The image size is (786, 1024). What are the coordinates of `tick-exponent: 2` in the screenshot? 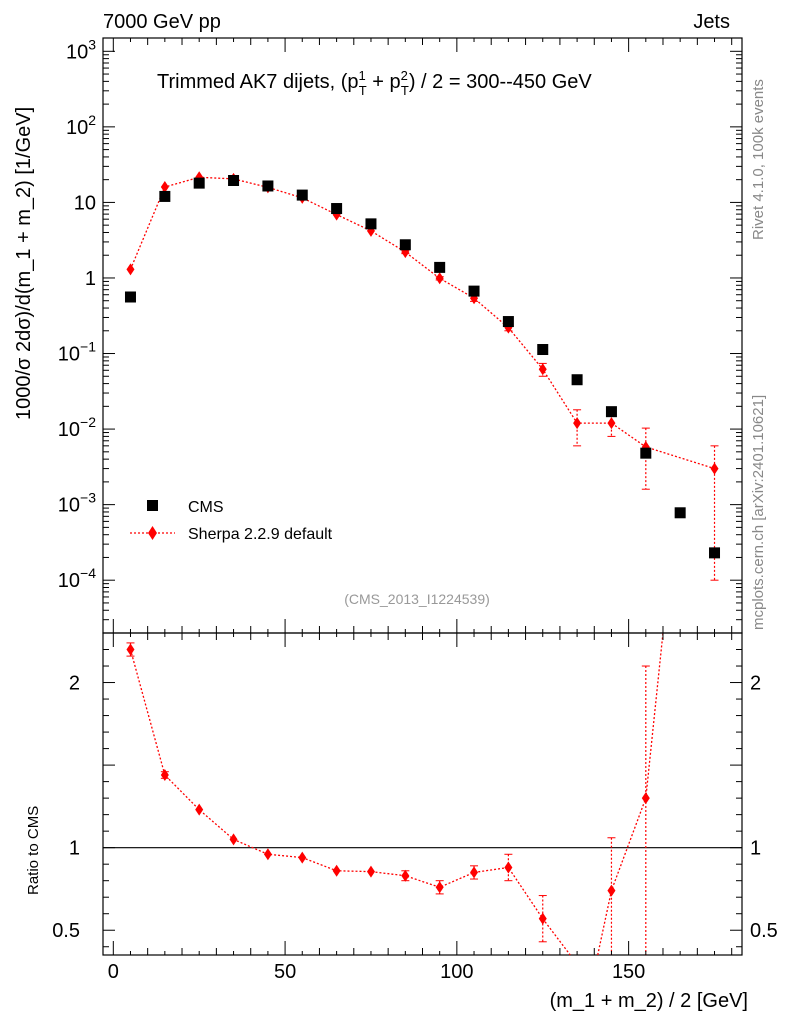 It's located at (92, 120).